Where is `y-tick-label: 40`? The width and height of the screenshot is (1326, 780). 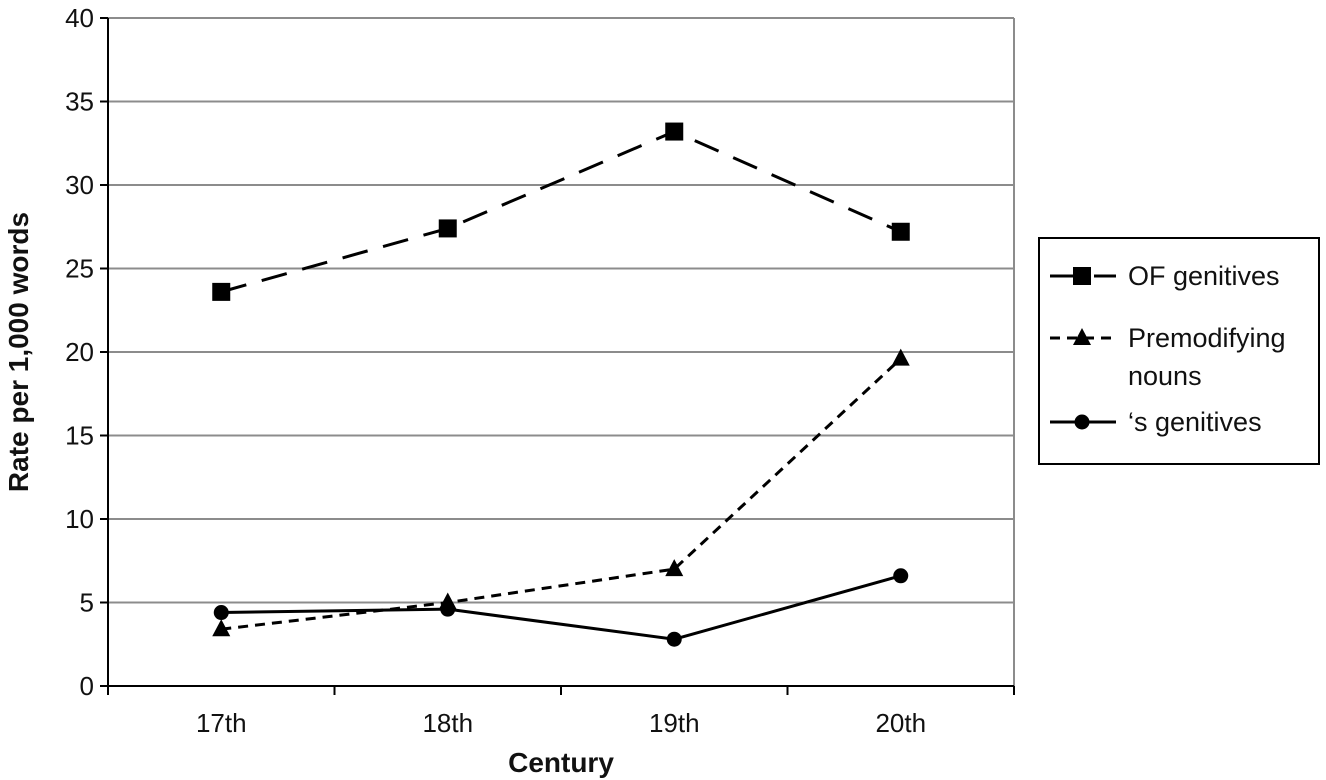 y-tick-label: 40 is located at coordinates (79, 18).